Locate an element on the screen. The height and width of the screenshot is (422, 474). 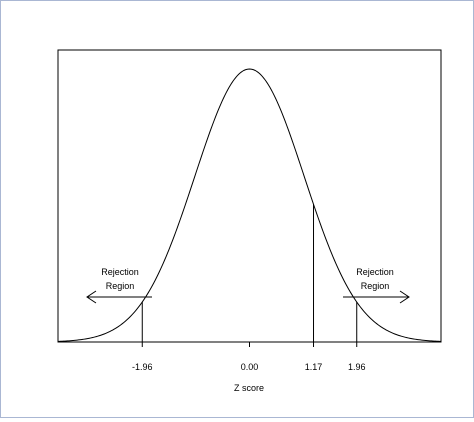
left-region-line2: Region is located at coordinates (120, 286).